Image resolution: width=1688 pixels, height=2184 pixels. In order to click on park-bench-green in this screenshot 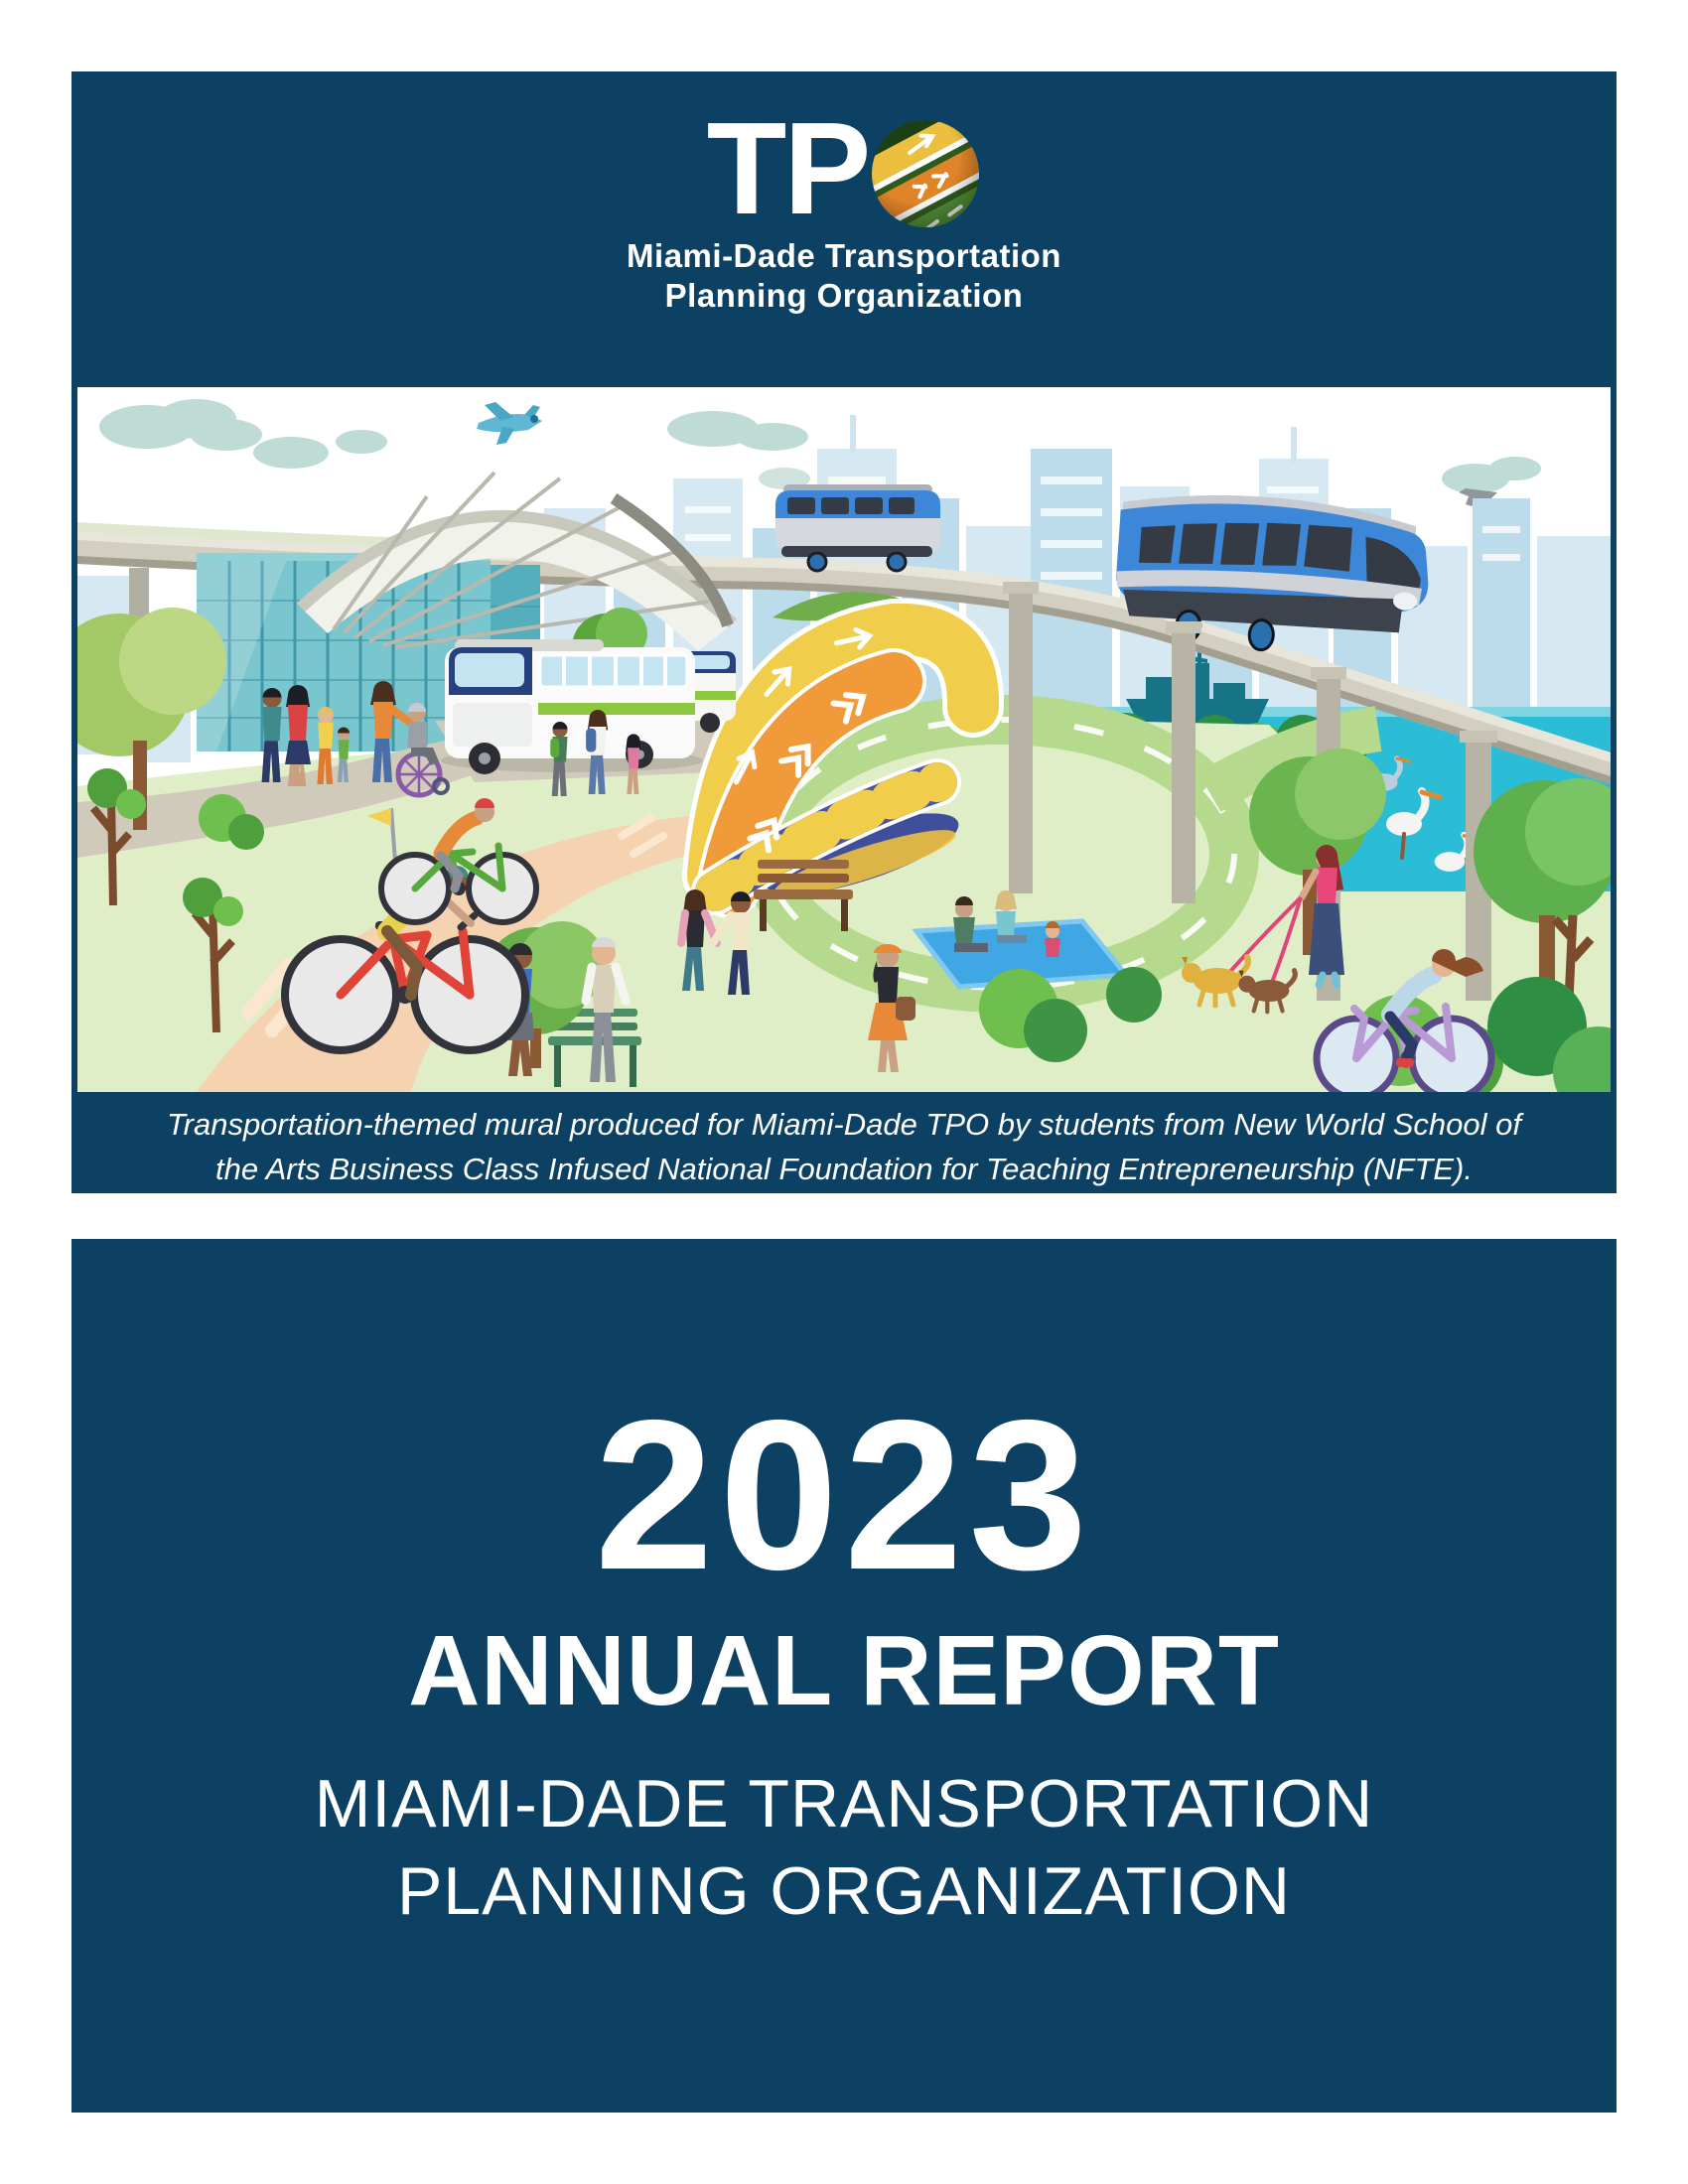, I will do `click(594, 1048)`.